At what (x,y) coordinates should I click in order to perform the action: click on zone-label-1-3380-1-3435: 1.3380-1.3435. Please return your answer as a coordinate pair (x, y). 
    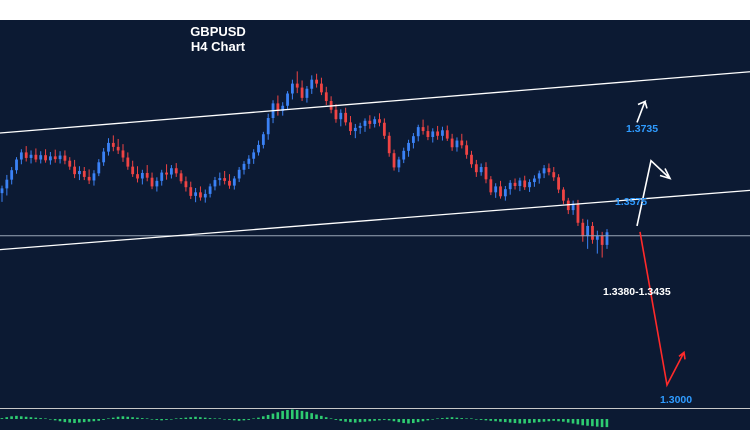
    Looking at the image, I should click on (637, 292).